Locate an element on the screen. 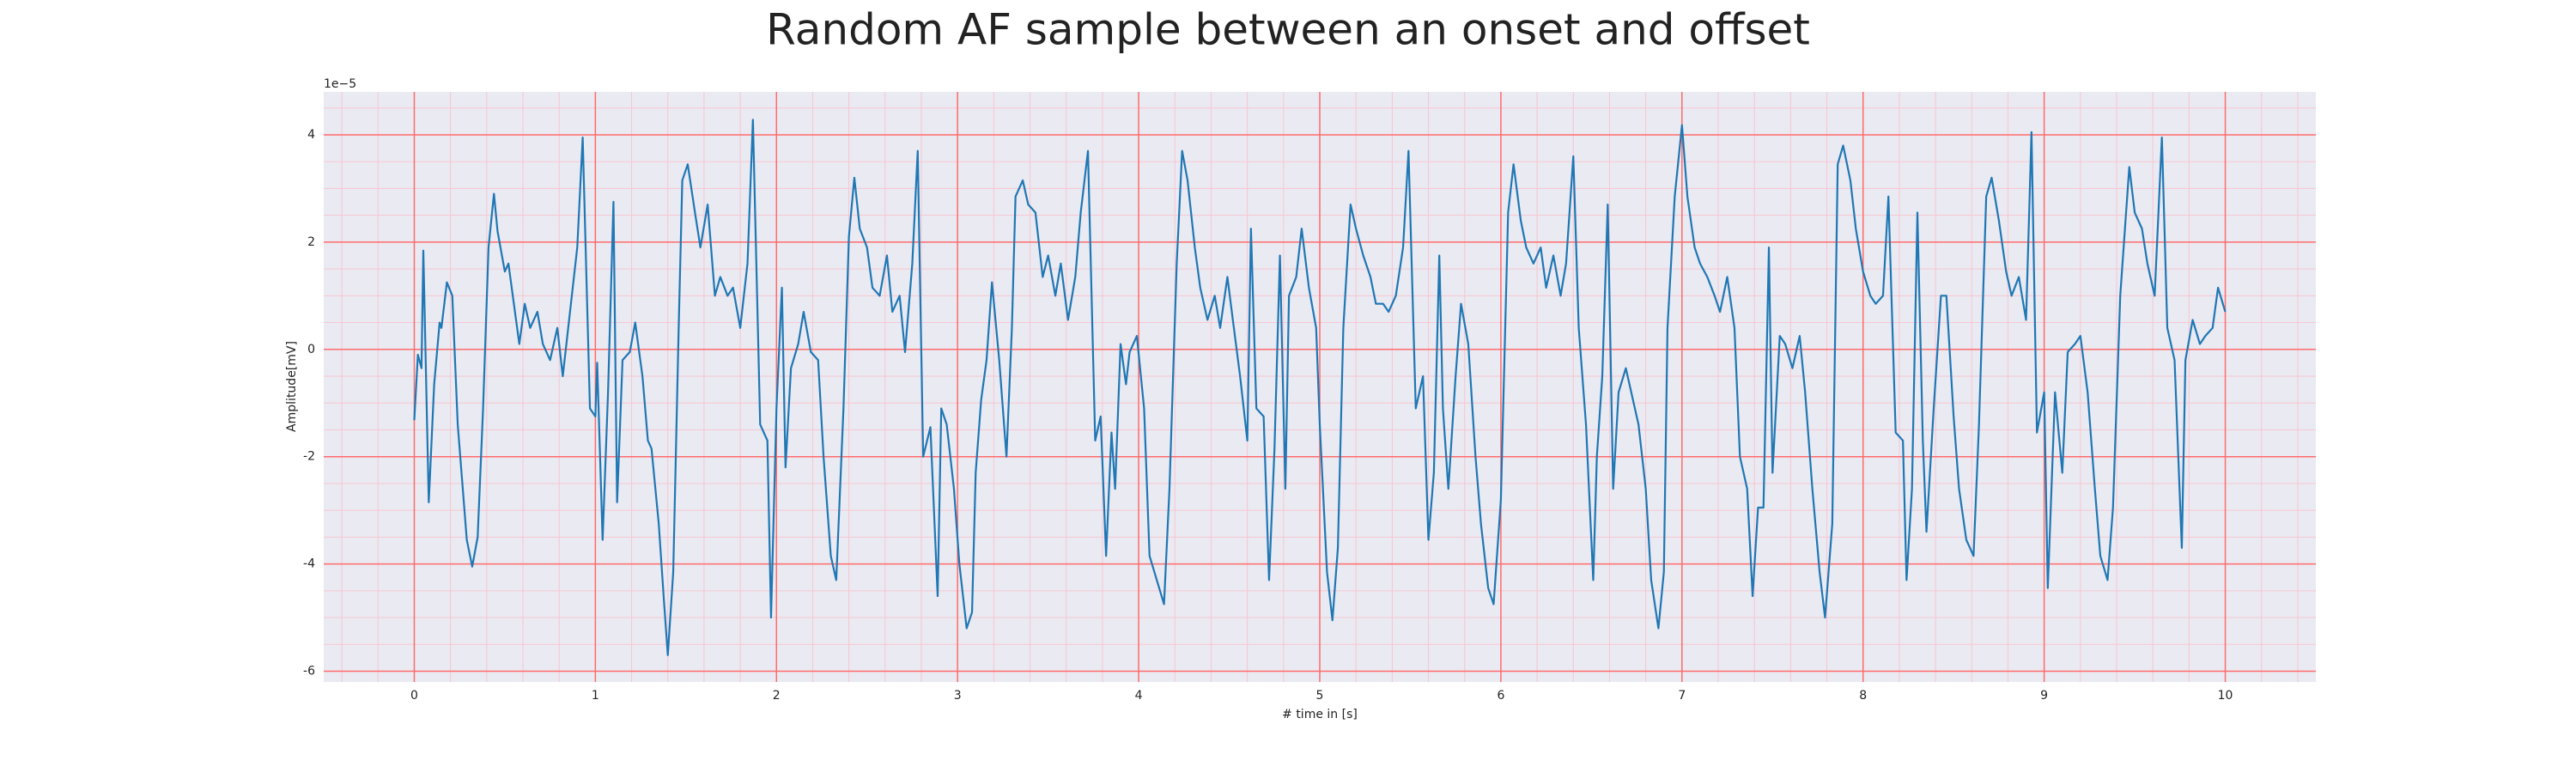  x-axis-label: # time in [s] is located at coordinates (1320, 714).